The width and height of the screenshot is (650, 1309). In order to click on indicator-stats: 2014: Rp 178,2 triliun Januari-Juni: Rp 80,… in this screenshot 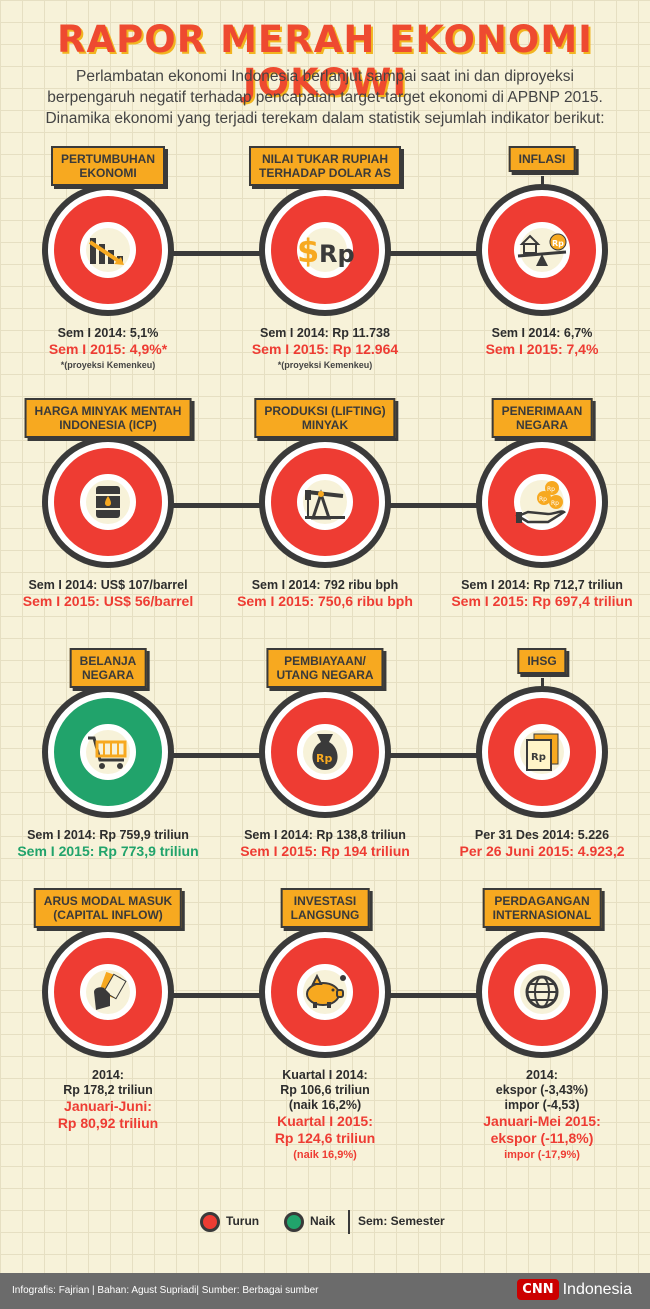, I will do `click(108, 1100)`.